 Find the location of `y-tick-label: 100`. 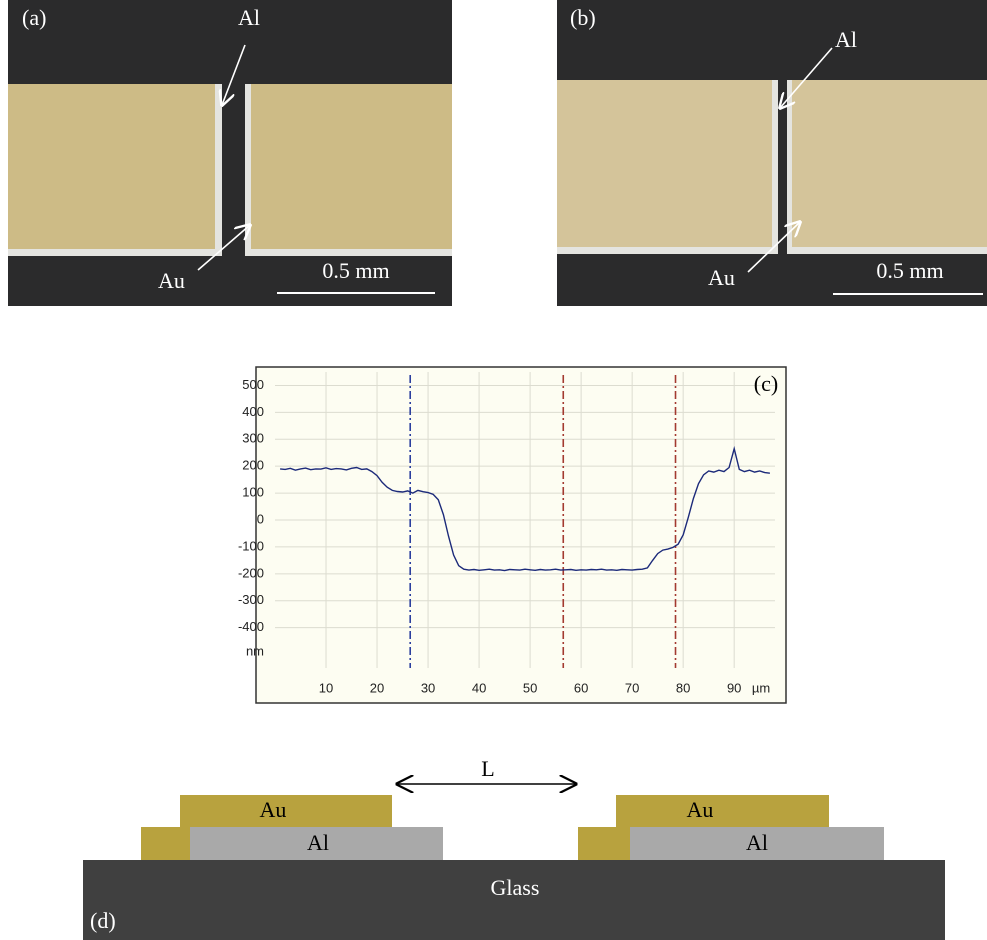

y-tick-label: 100 is located at coordinates (253, 492).